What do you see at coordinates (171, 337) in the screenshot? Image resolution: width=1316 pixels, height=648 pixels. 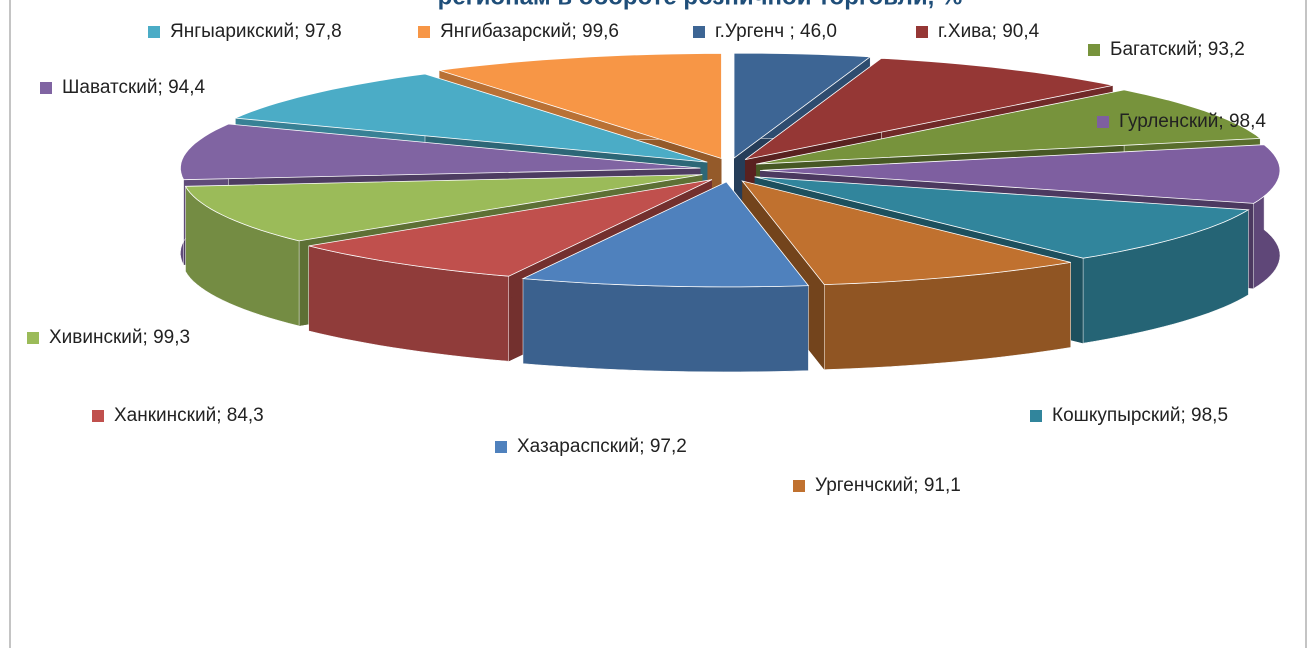 I see `label-value: 99,3` at bounding box center [171, 337].